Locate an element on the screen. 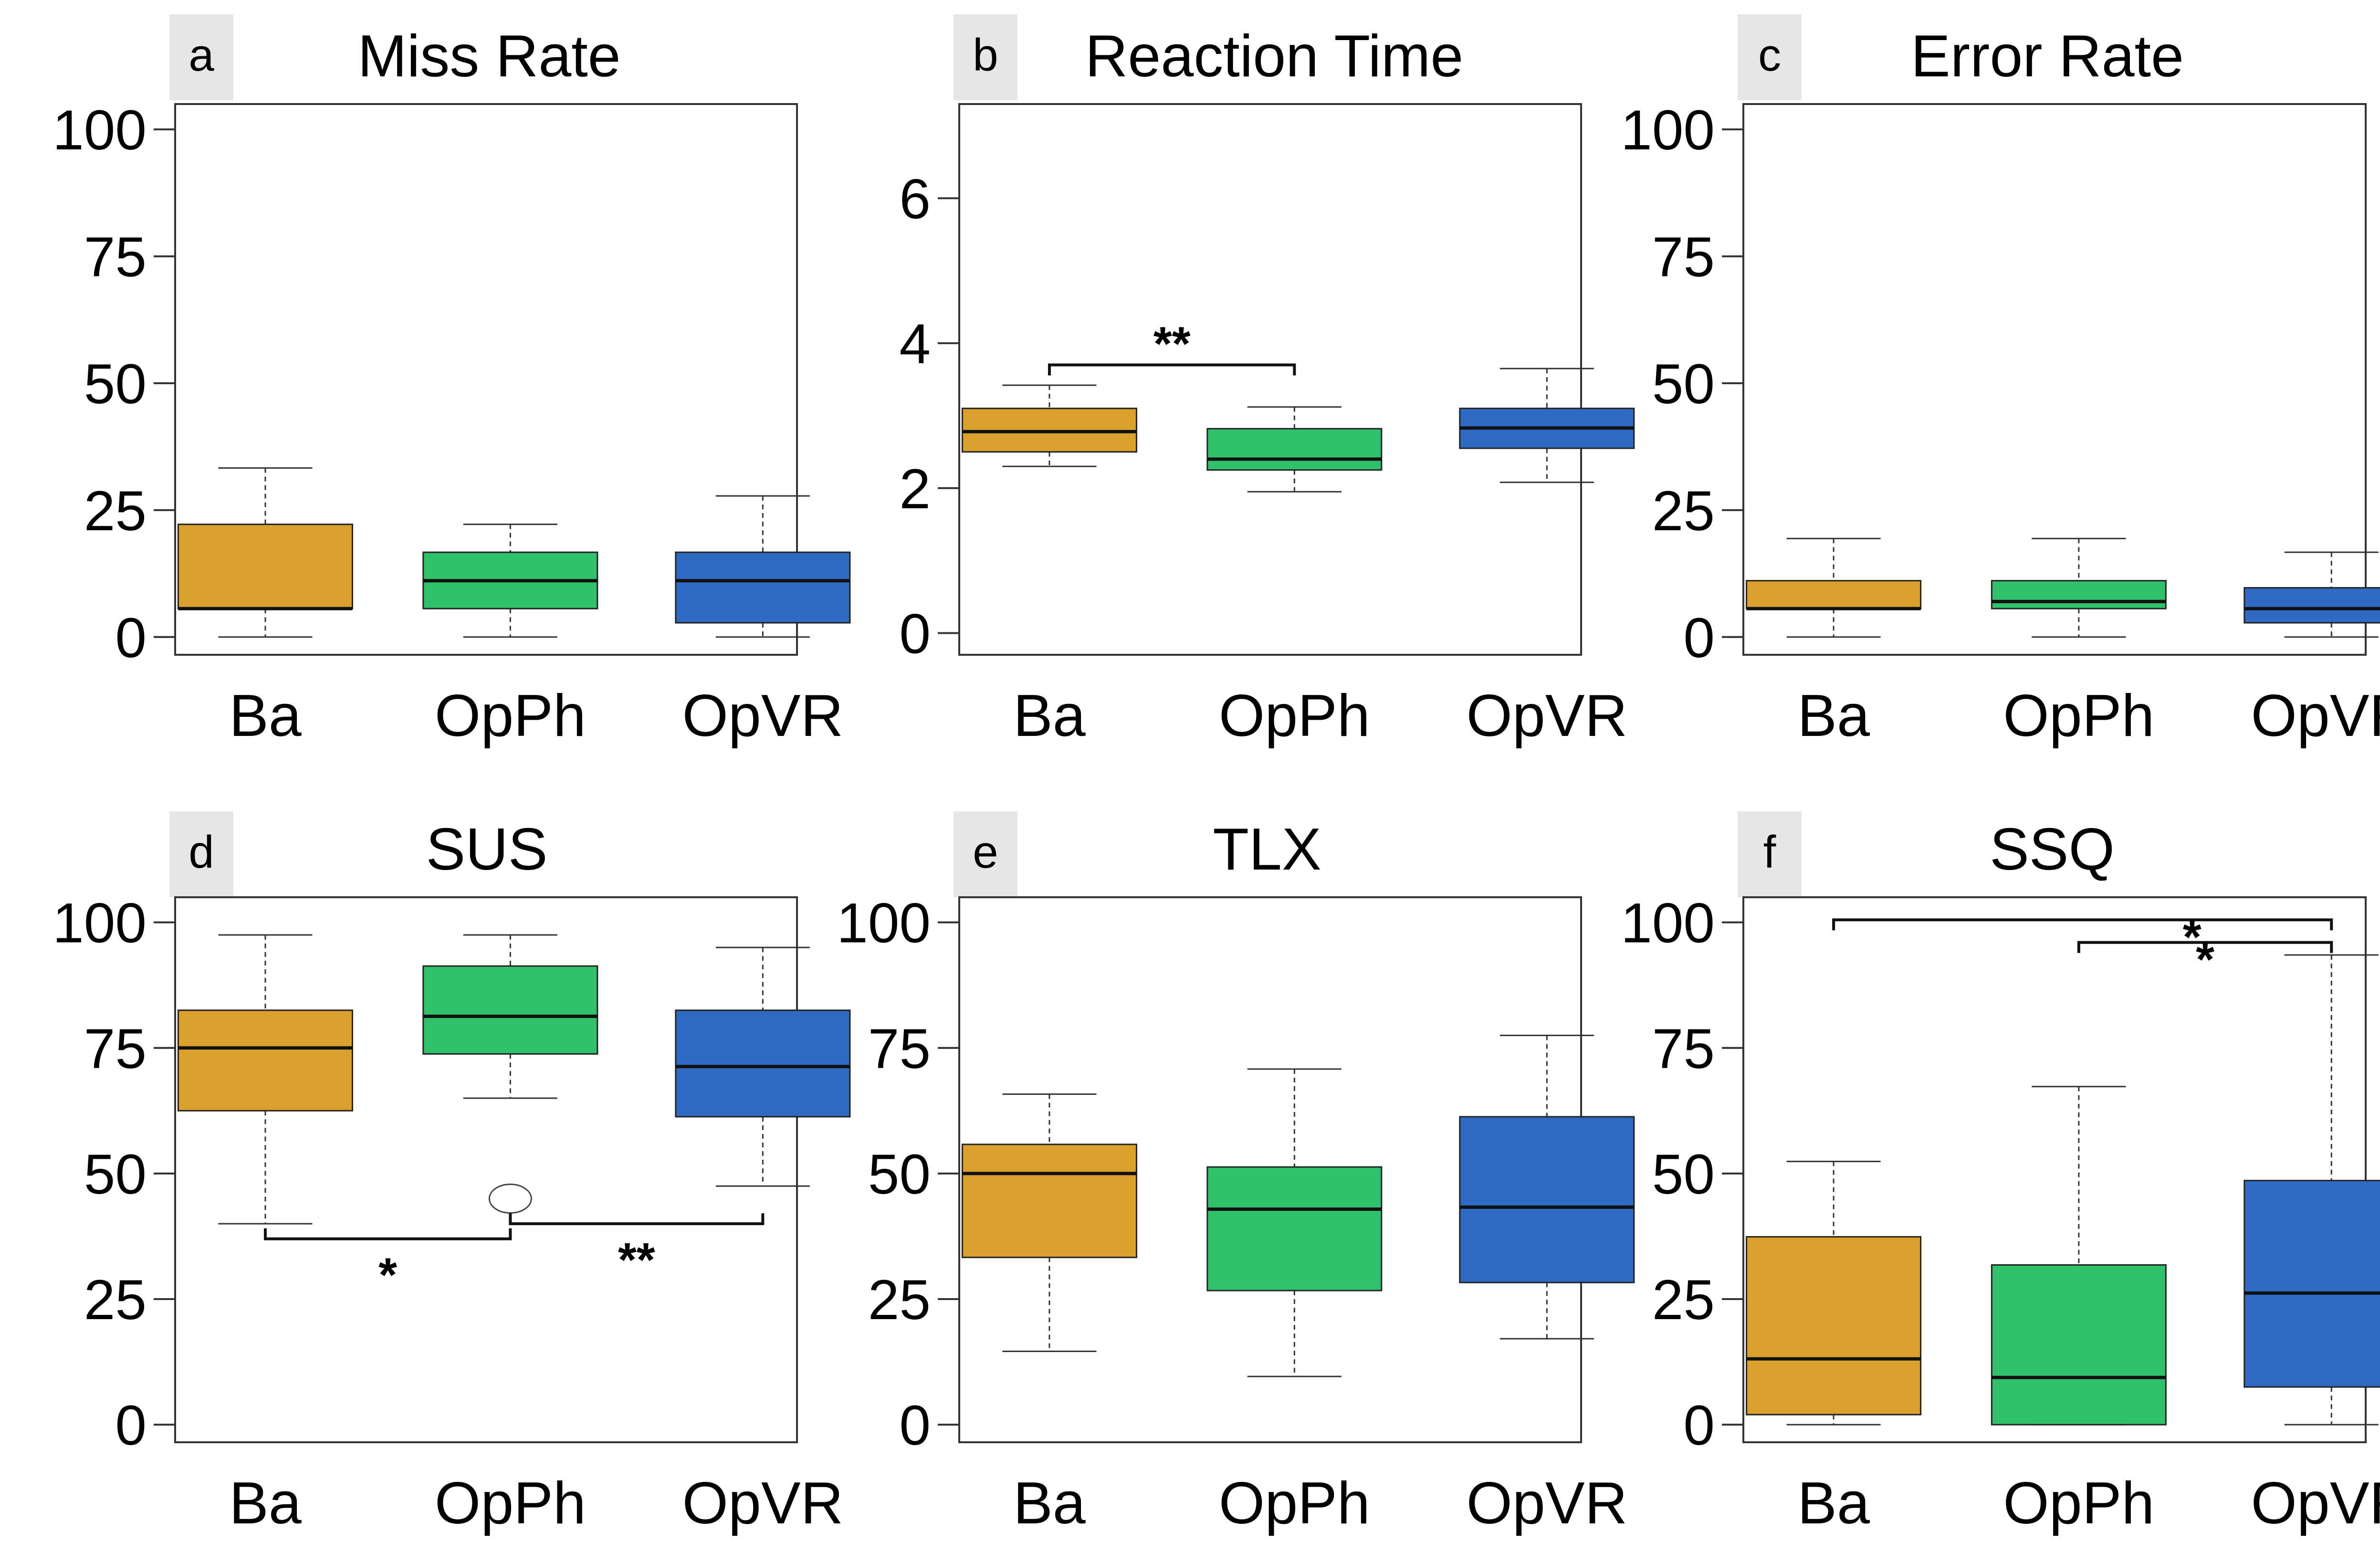  panel-label: c is located at coordinates (1769, 56).